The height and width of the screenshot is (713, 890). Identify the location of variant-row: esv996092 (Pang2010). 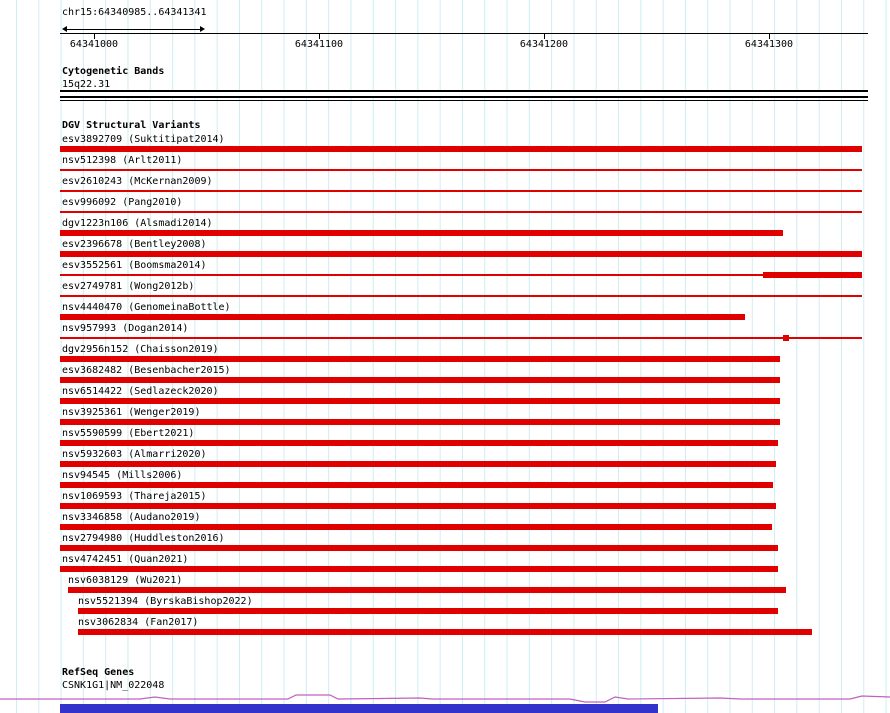
(445, 207).